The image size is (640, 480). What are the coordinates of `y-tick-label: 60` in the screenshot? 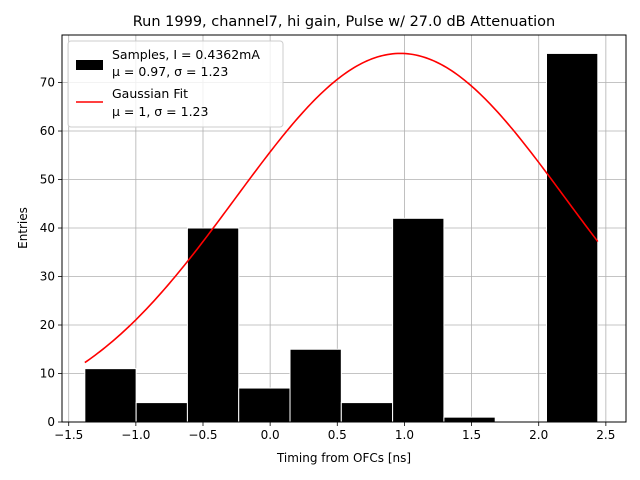 It's located at (47, 131).